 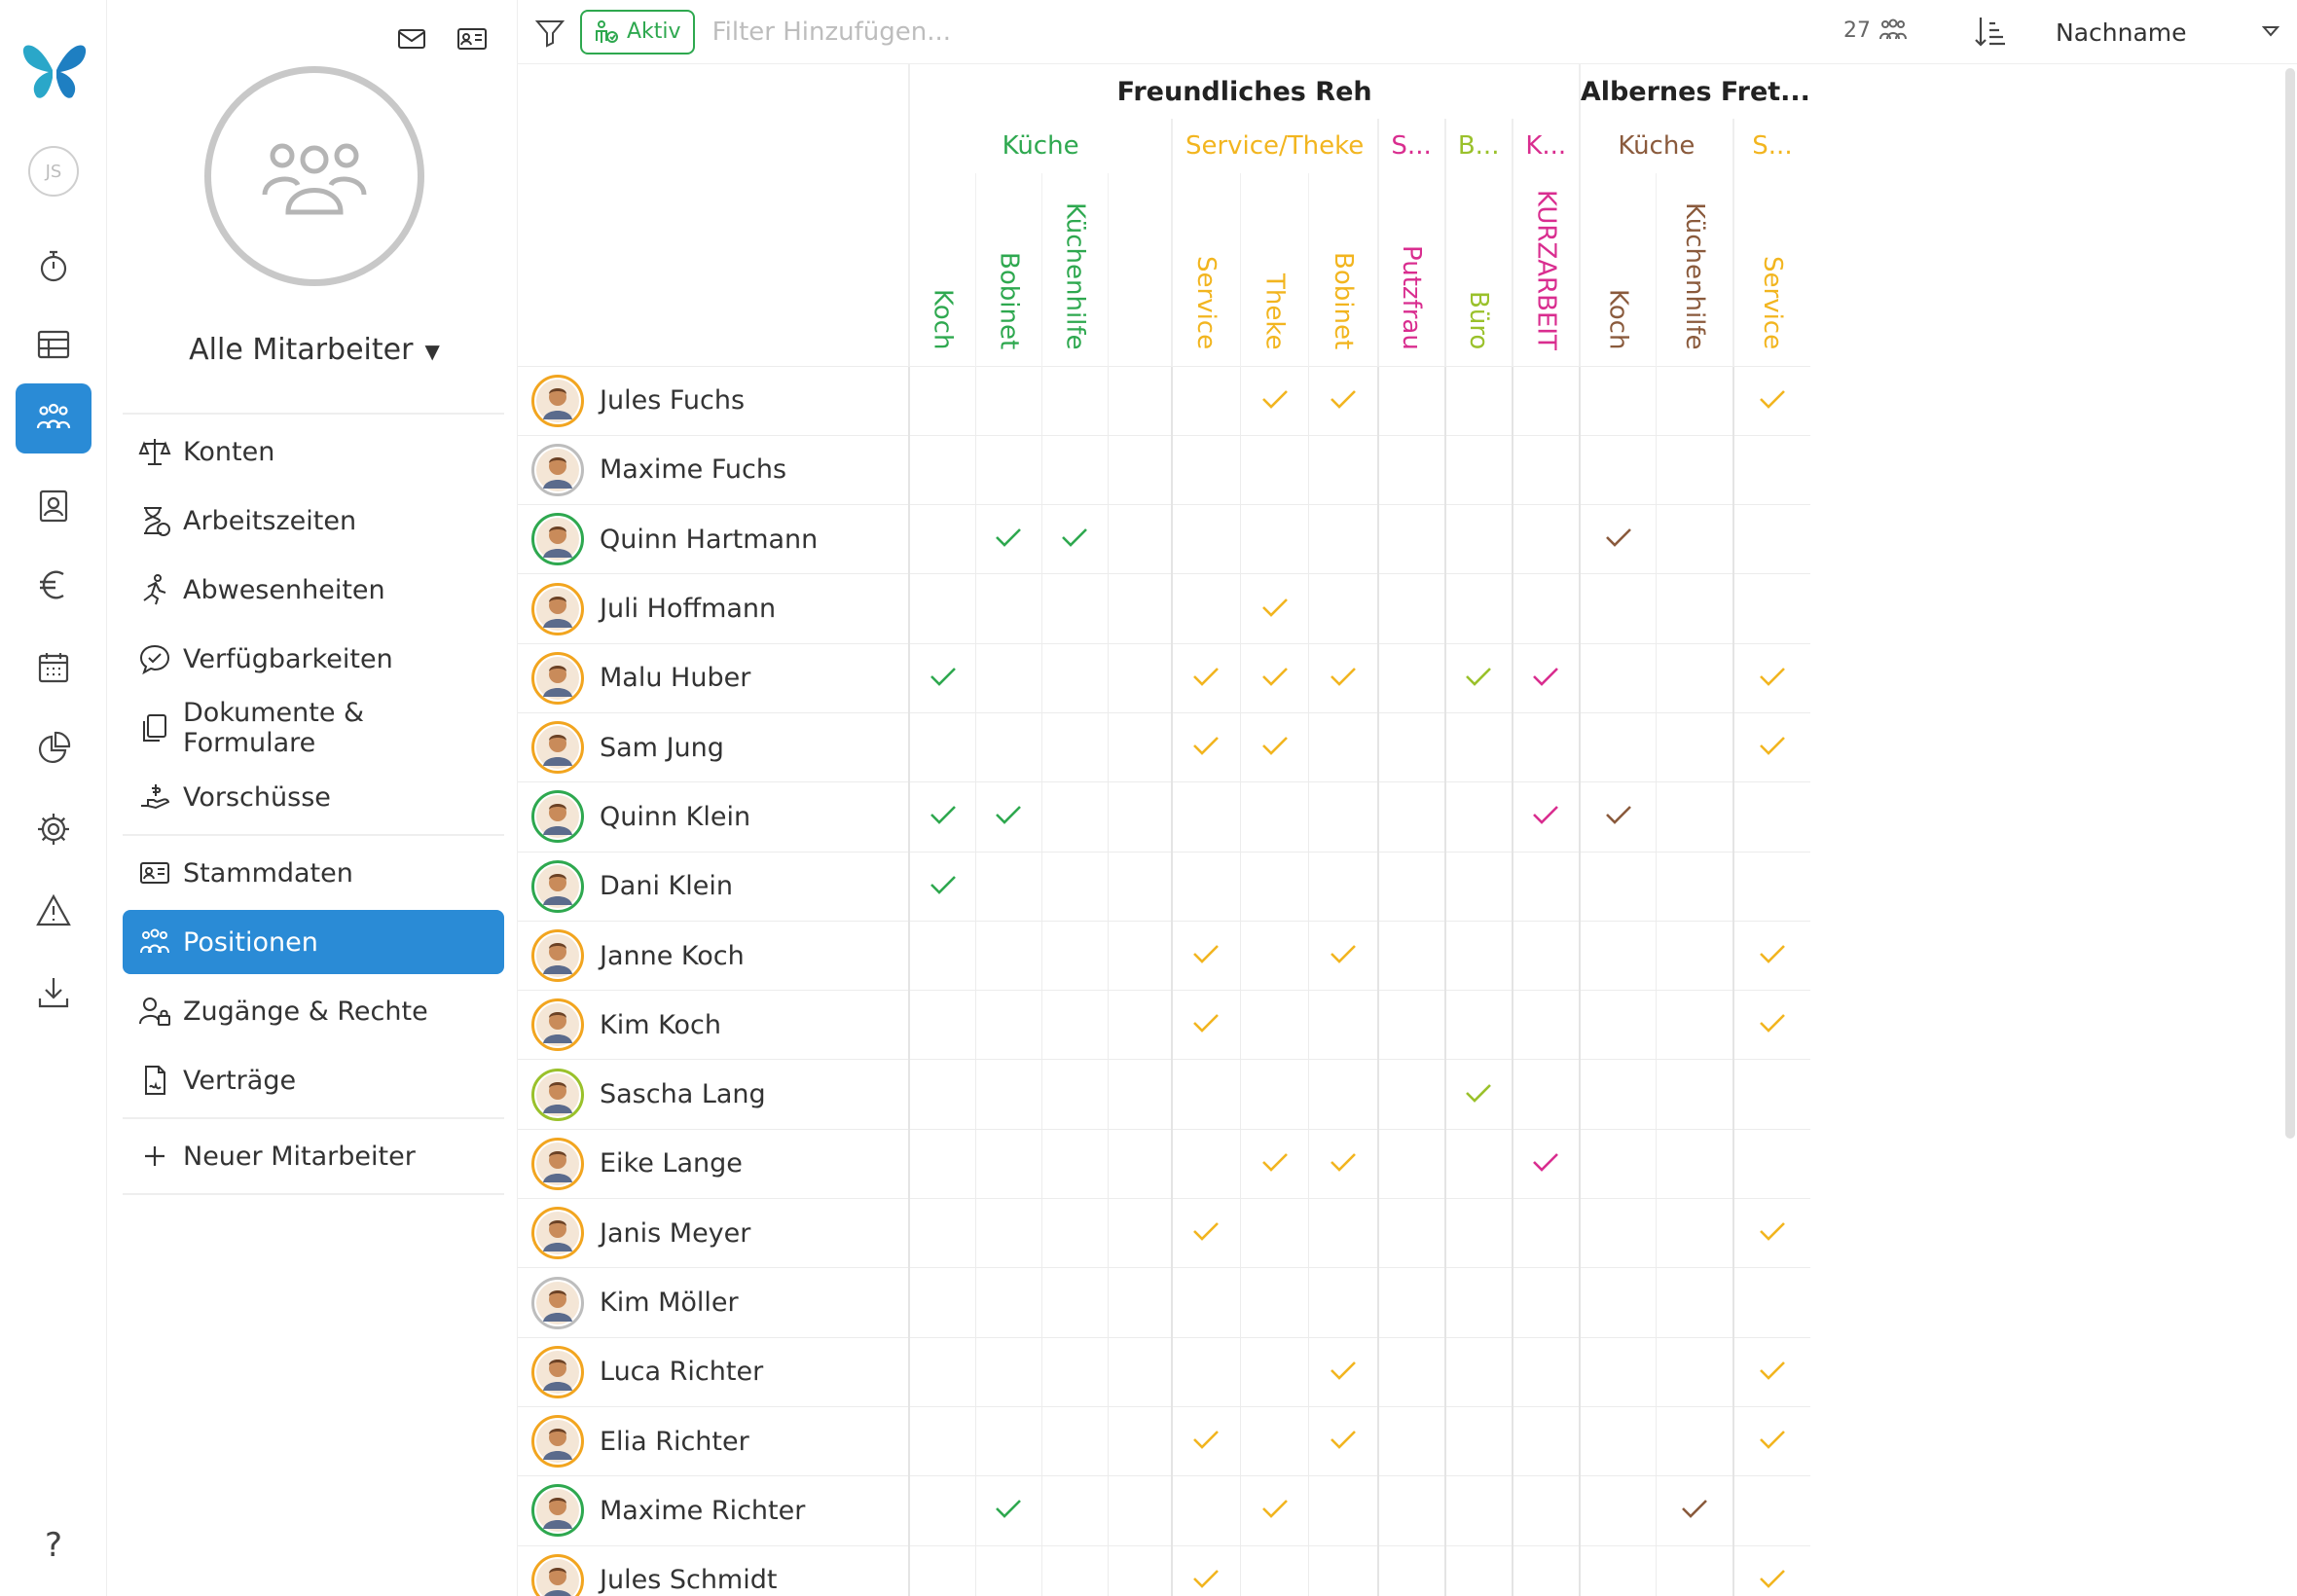 What do you see at coordinates (714, 955) in the screenshot?
I see `employee-cell: Janne Koch` at bounding box center [714, 955].